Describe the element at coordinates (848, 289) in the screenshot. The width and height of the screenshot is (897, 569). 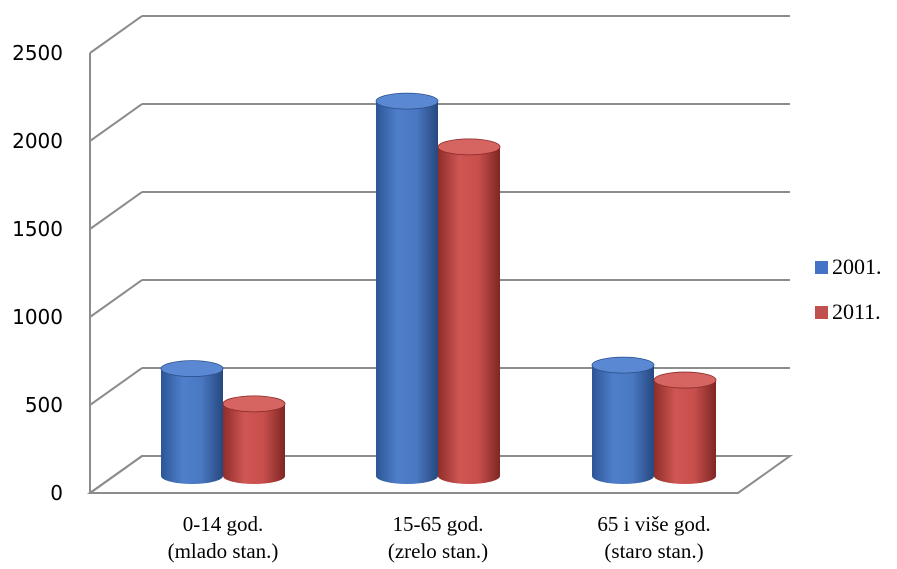
I see `legend: 2001. 2011.` at that location.